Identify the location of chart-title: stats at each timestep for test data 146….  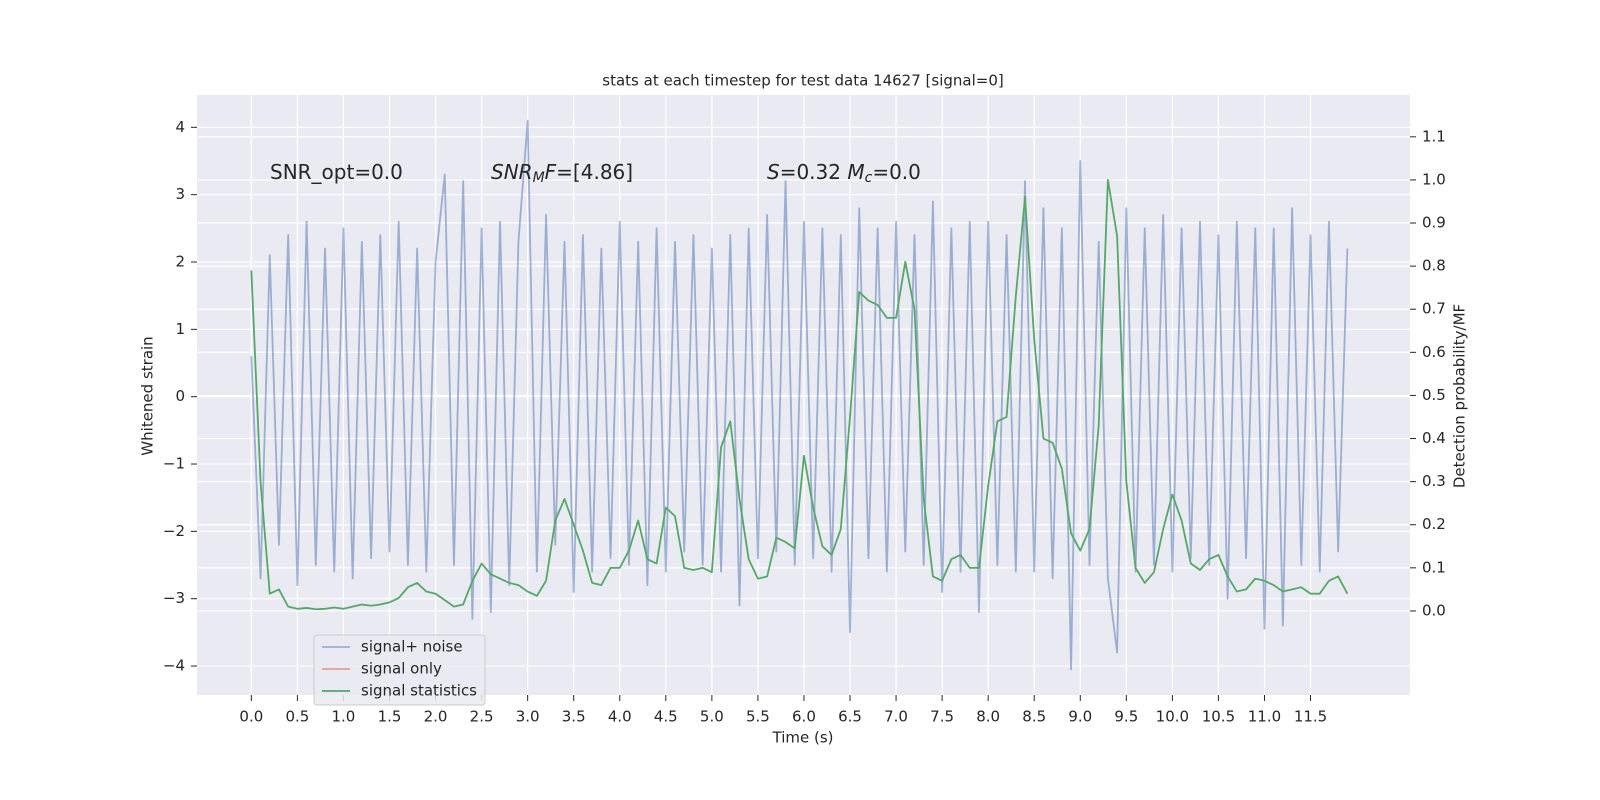
(802, 81).